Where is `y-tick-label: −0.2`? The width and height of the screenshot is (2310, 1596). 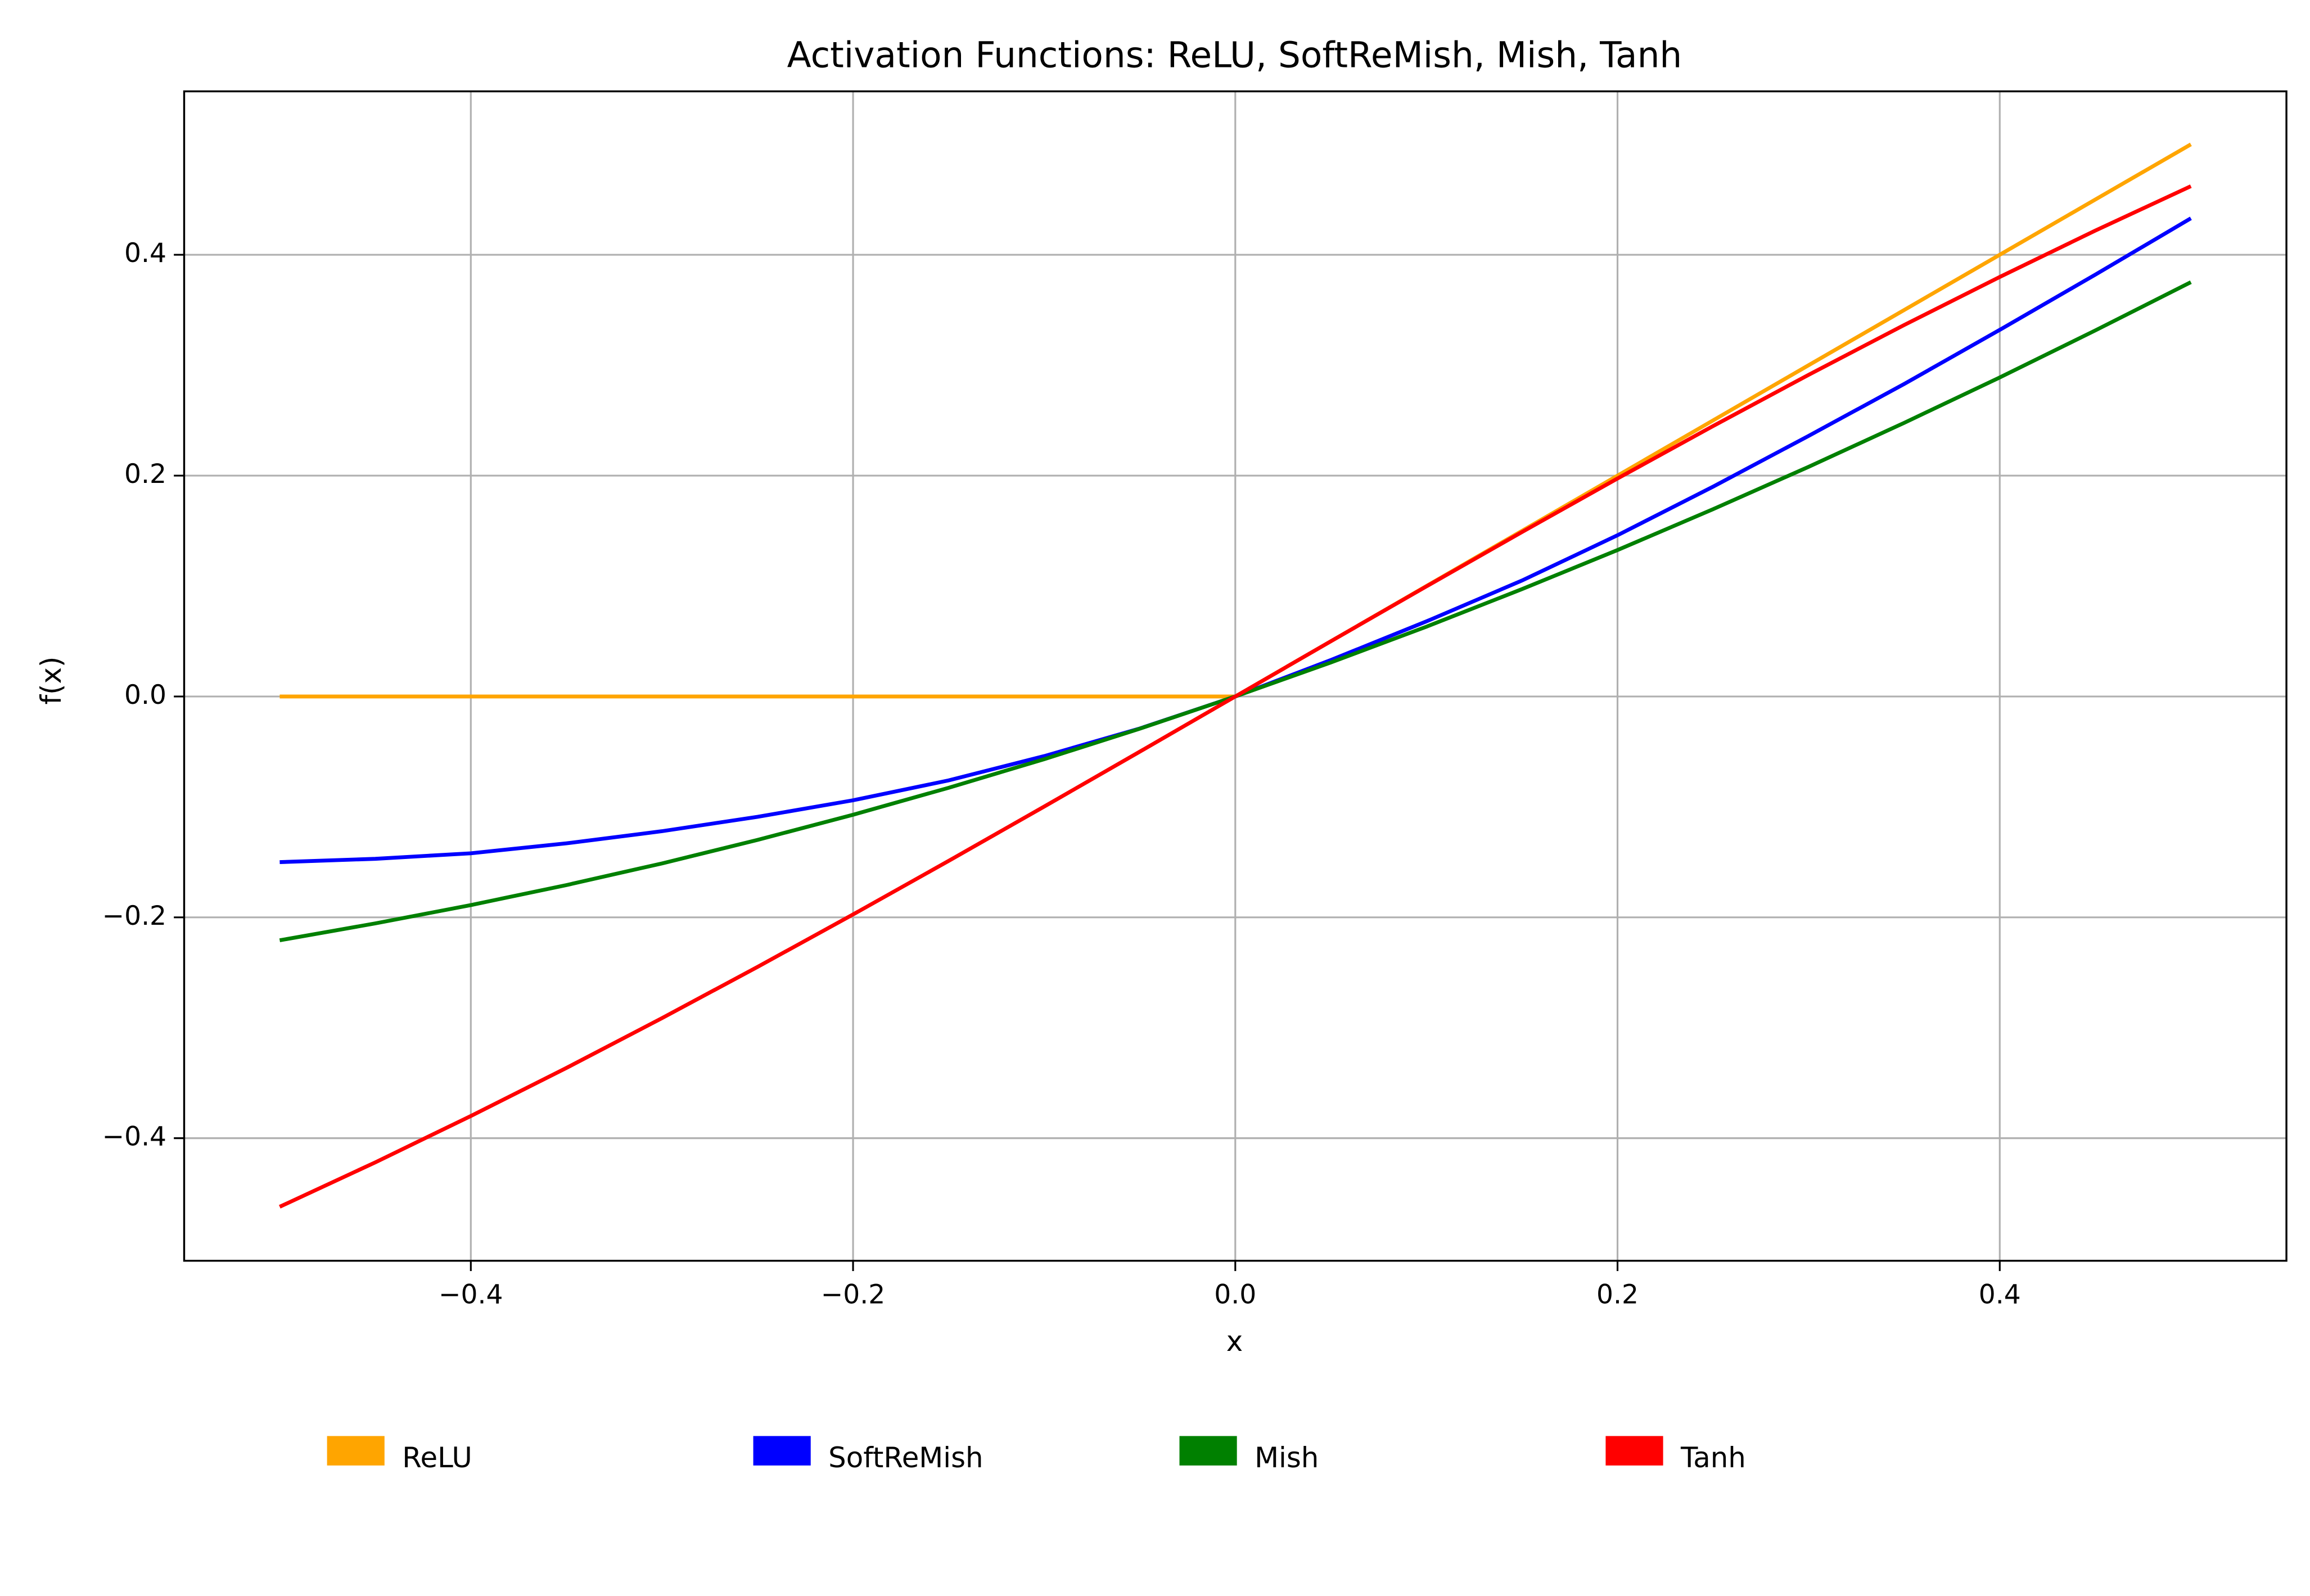 y-tick-label: −0.2 is located at coordinates (134, 917).